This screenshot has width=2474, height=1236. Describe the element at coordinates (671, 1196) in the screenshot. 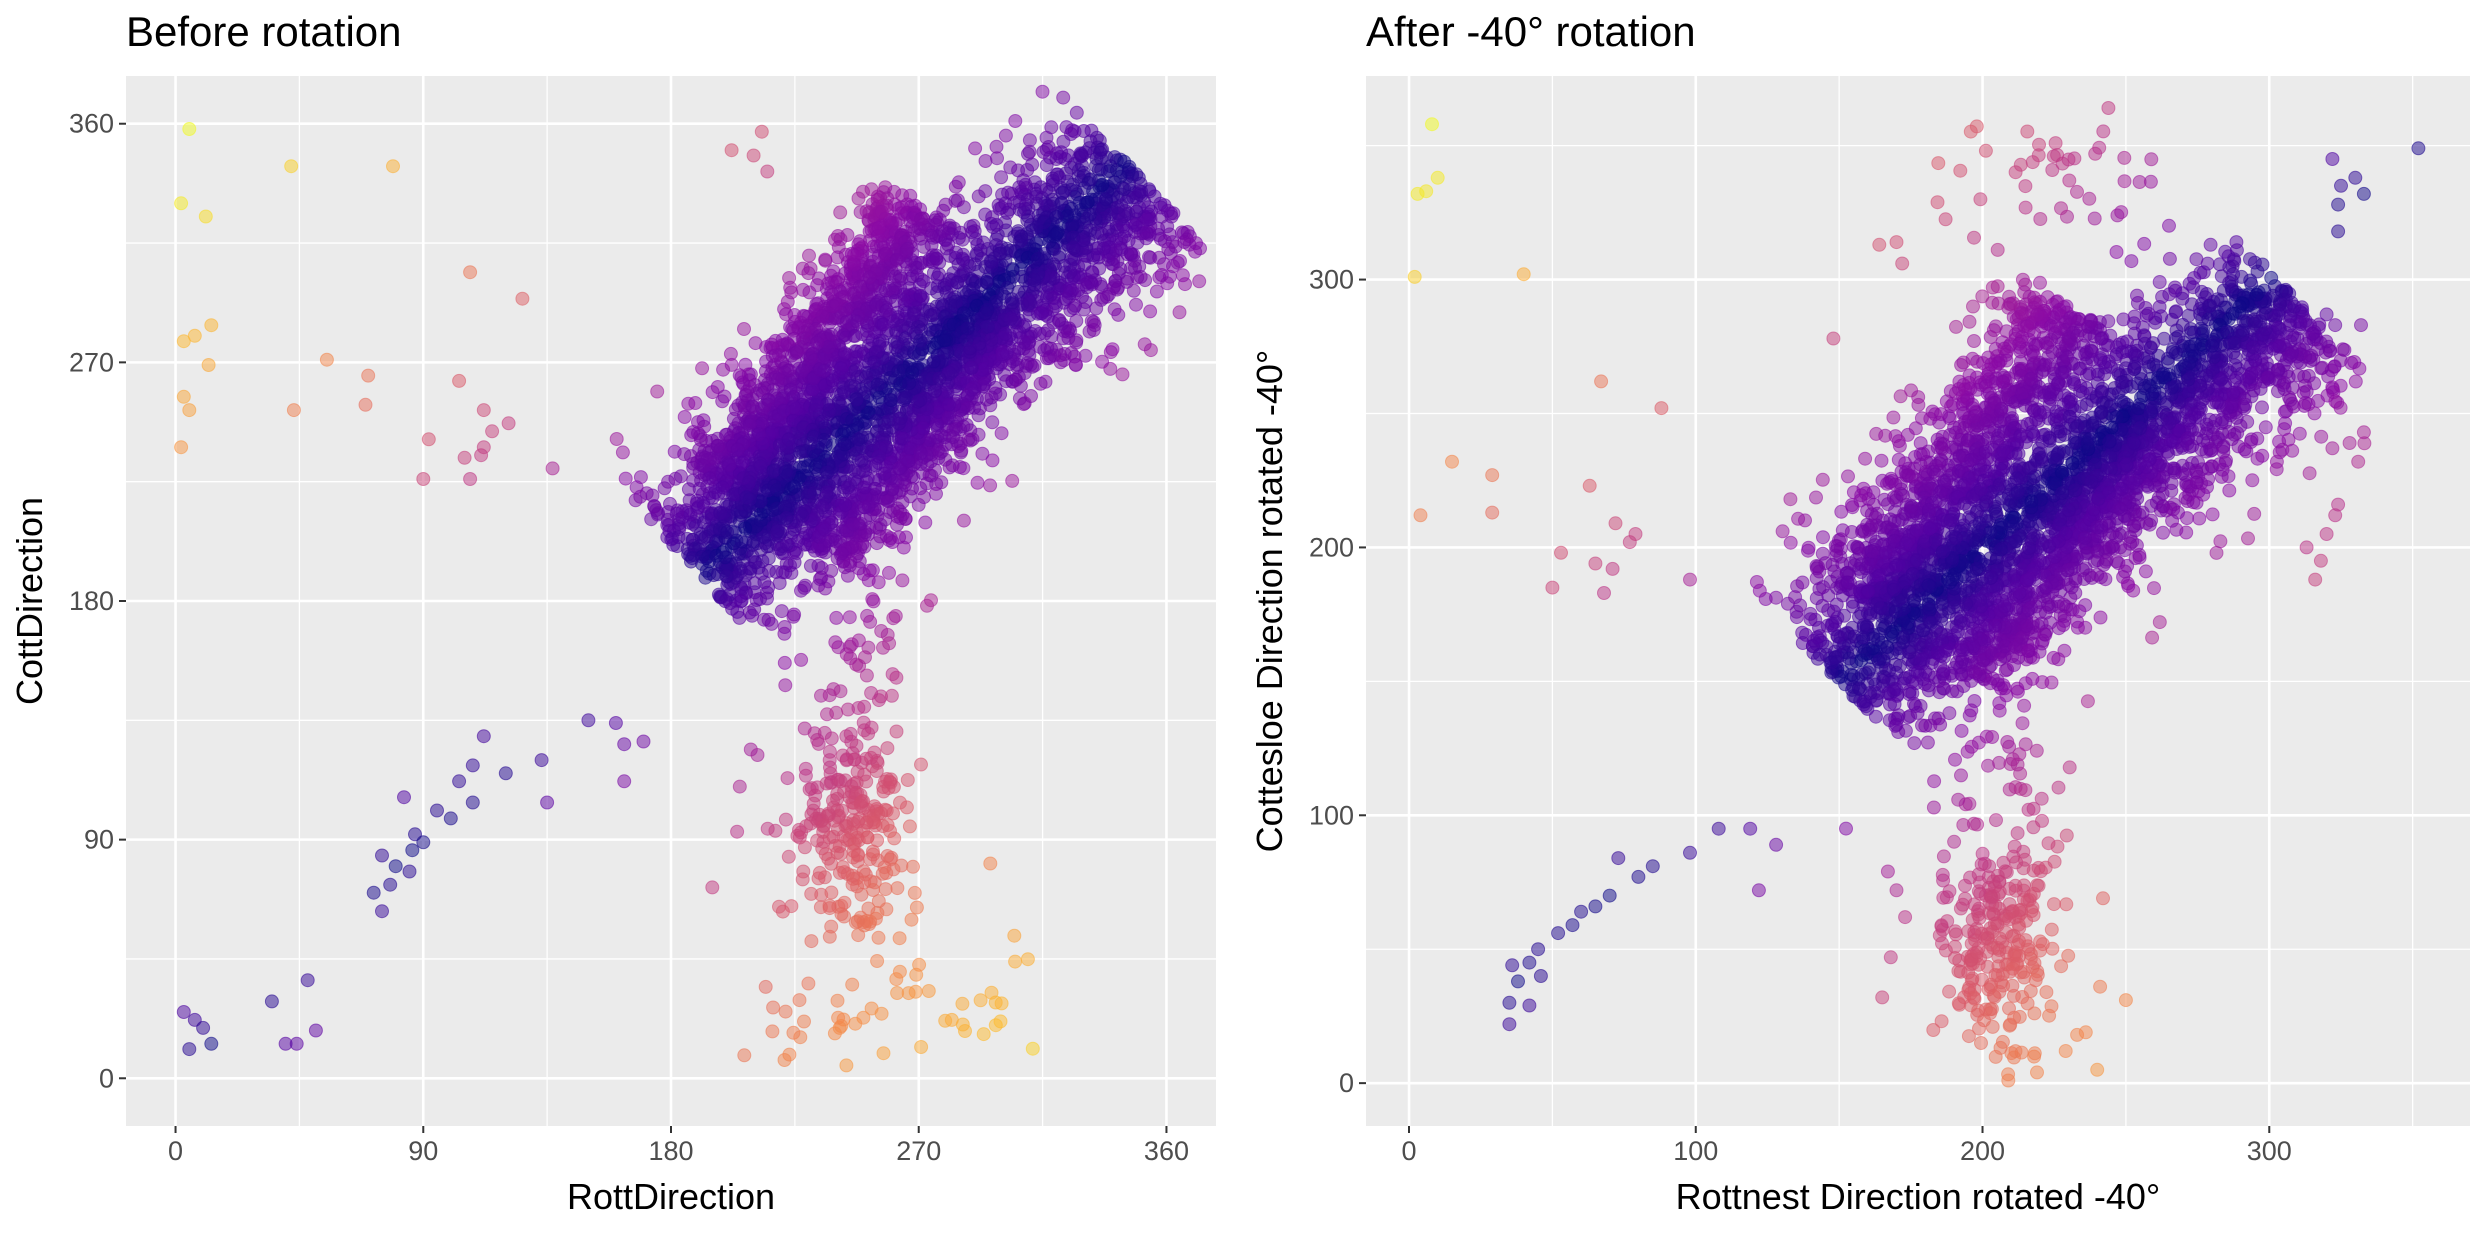

I see `x-axis-title-before: RottDirection` at that location.